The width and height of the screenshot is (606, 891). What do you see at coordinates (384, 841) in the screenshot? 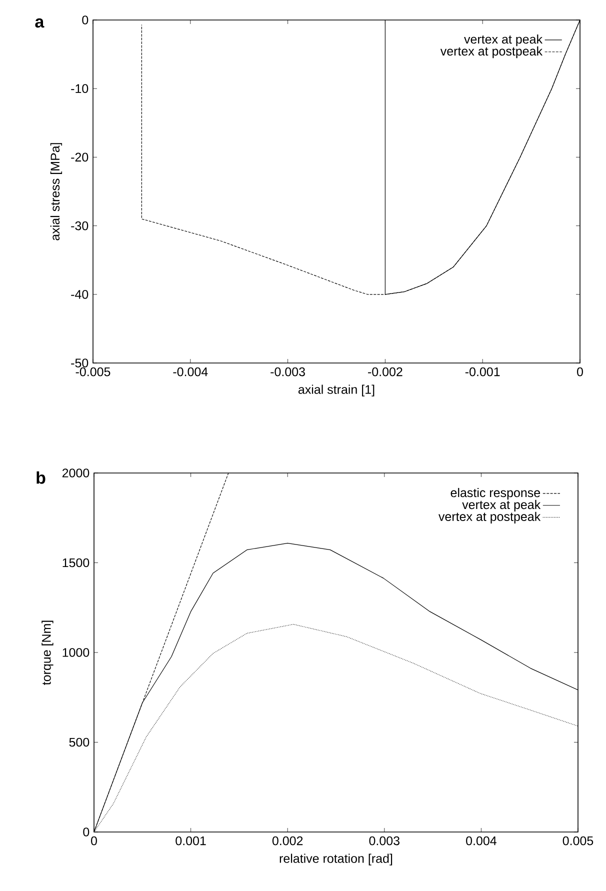
I see `x-tick-label: 0.003` at bounding box center [384, 841].